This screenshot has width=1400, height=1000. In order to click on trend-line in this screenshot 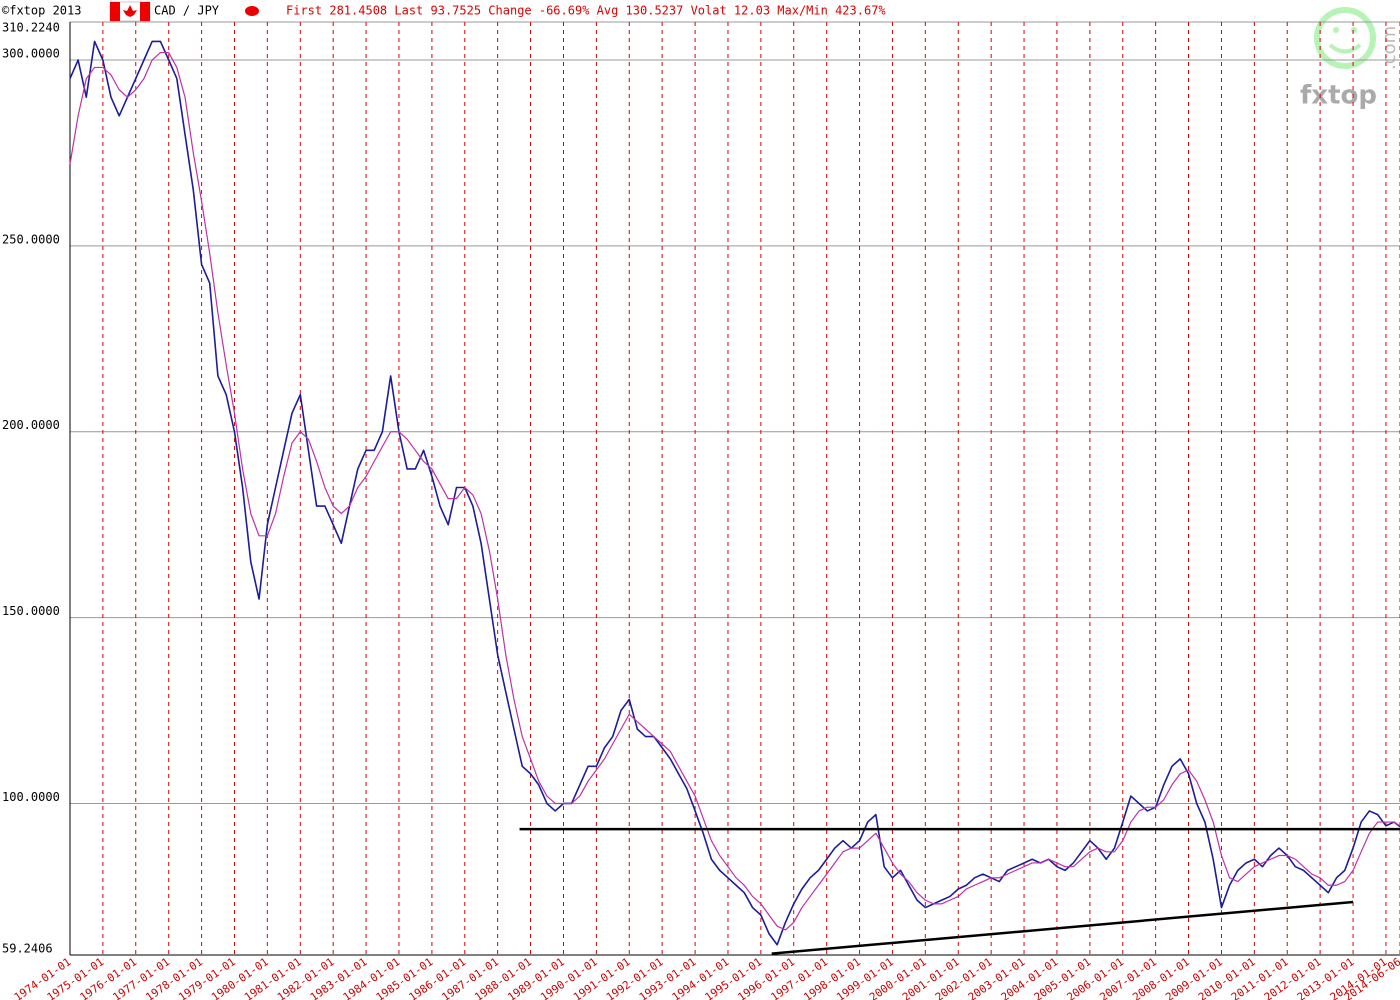, I will do `click(1062, 927)`.